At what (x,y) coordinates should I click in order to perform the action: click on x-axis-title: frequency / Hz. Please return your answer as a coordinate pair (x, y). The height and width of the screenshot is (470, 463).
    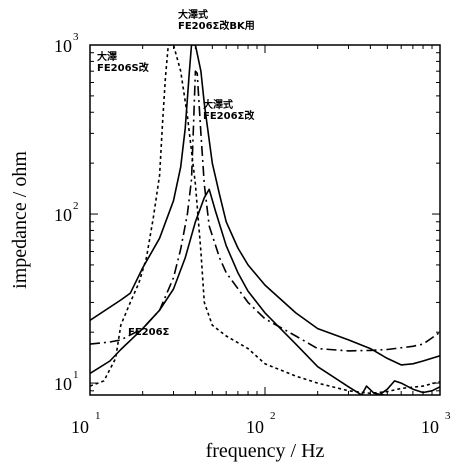
    Looking at the image, I should click on (265, 451).